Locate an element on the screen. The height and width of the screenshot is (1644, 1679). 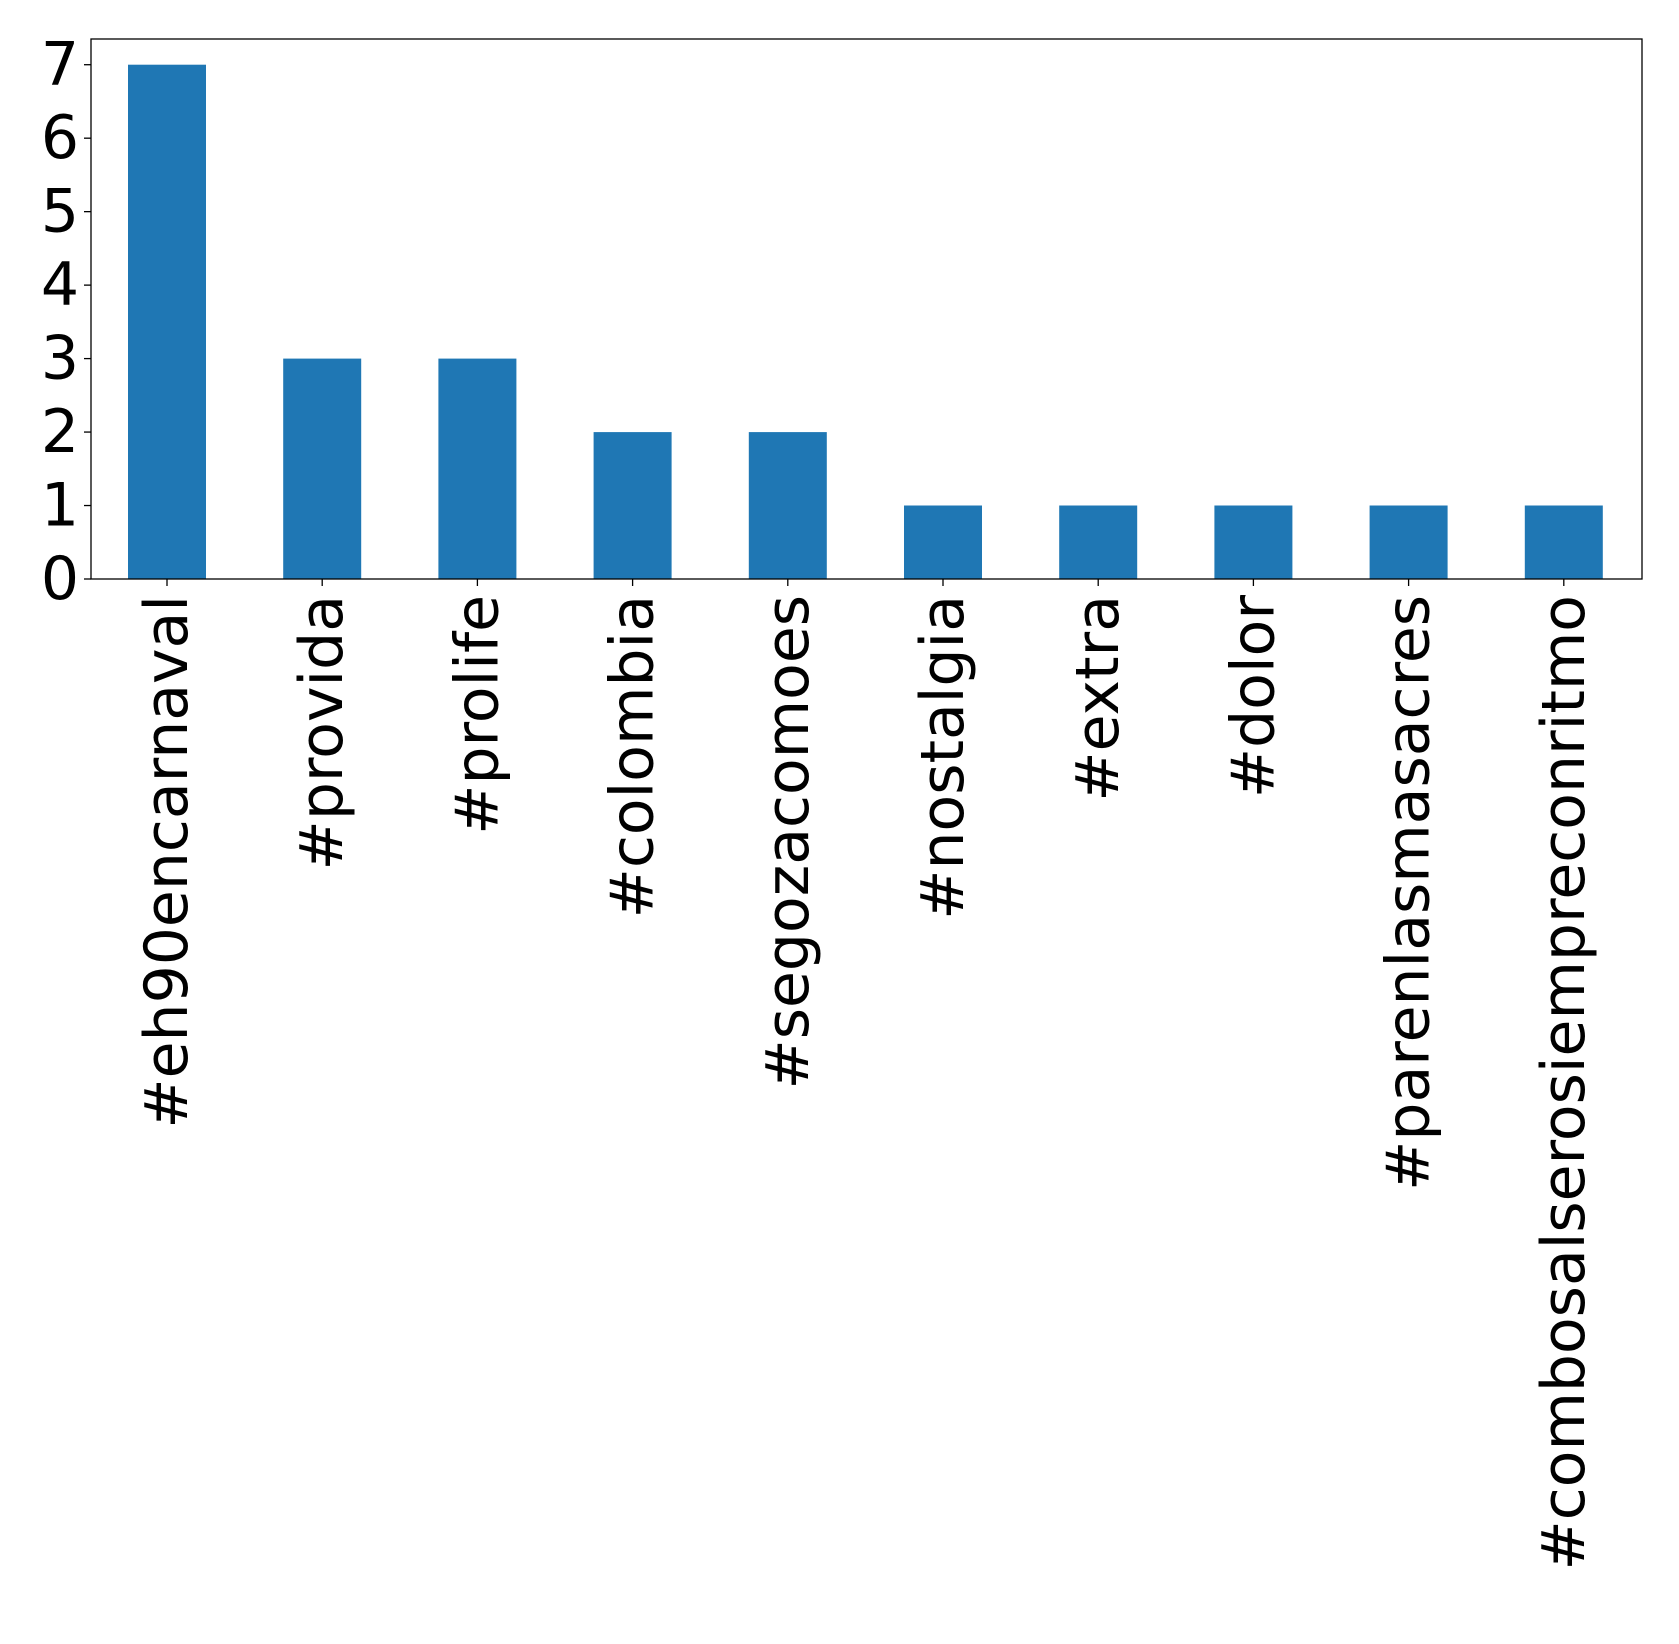
y-tick-label: 2 is located at coordinates (60, 432).